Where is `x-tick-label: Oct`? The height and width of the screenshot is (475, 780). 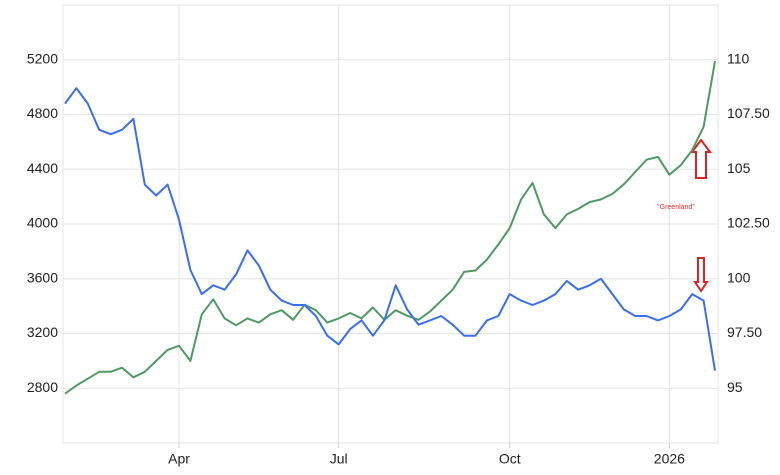
x-tick-label: Oct is located at coordinates (510, 459).